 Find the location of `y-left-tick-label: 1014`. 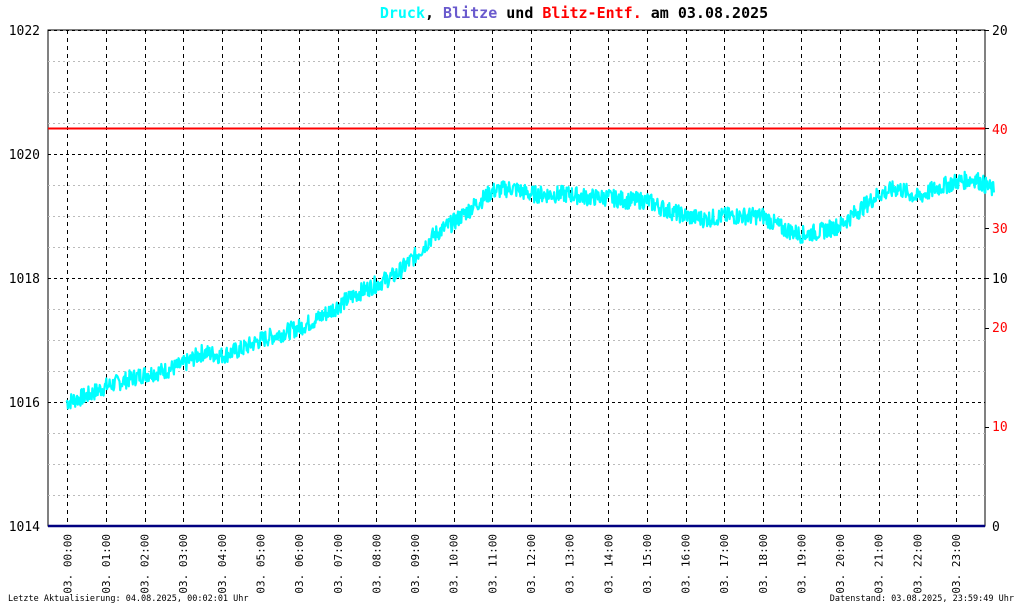

y-left-tick-label: 1014 is located at coordinates (24, 527).